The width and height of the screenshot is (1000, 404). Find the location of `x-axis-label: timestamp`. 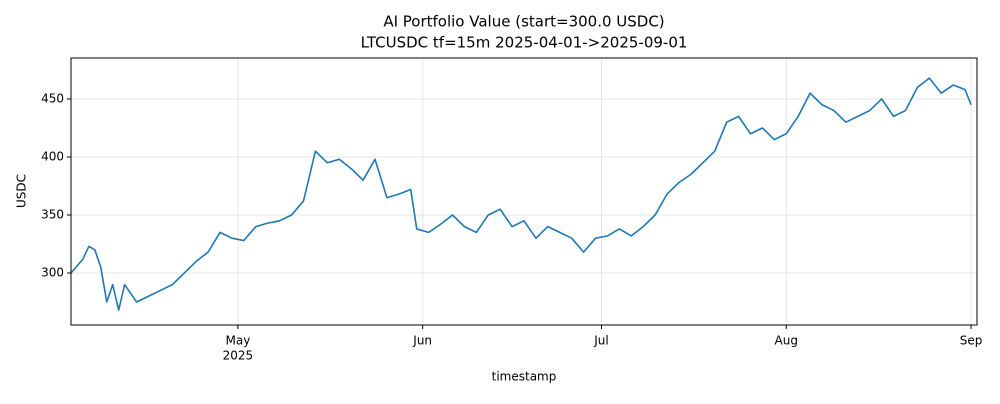

x-axis-label: timestamp is located at coordinates (524, 377).